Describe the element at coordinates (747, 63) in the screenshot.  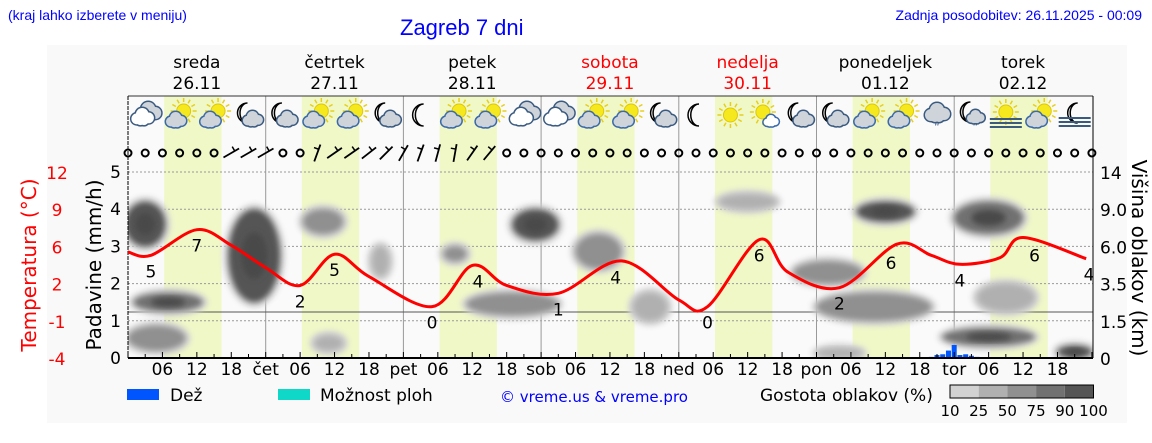
I see `day-name: nedelja` at that location.